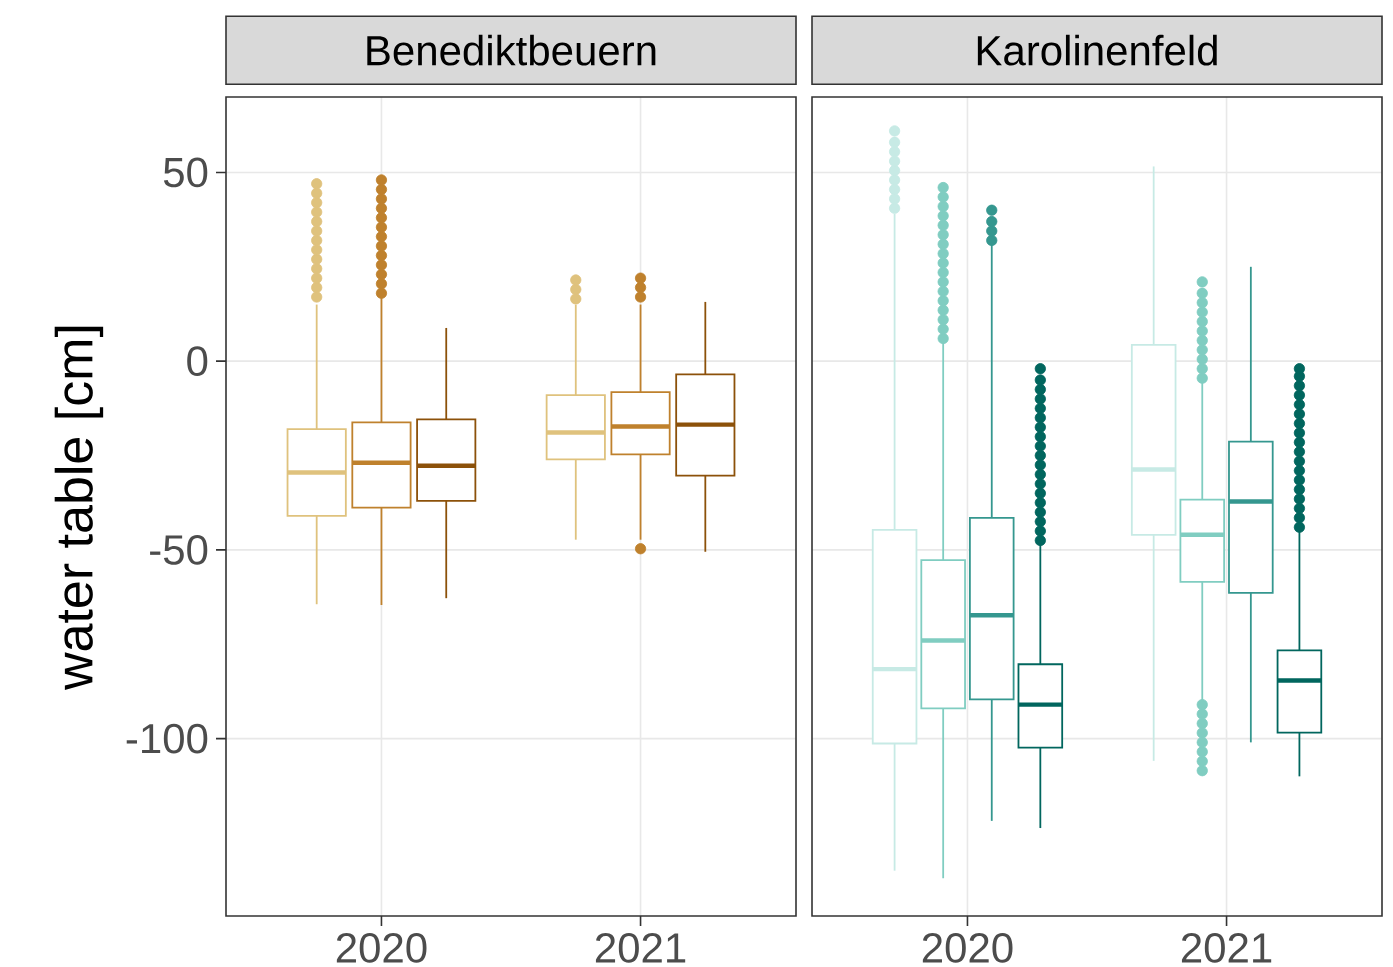  What do you see at coordinates (167, 738) in the screenshot?
I see `y-tick-label: -100` at bounding box center [167, 738].